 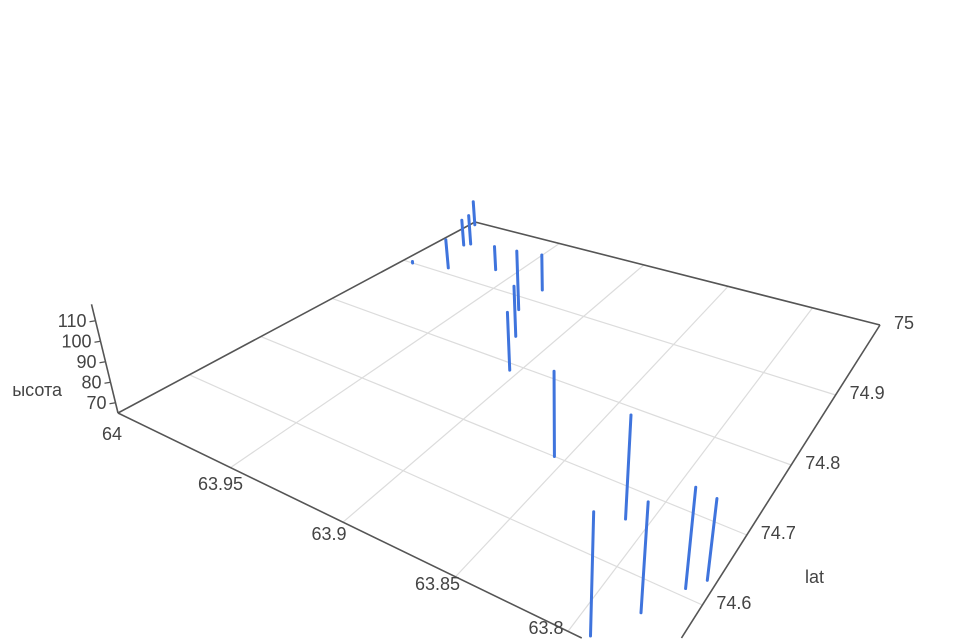 What do you see at coordinates (72, 321) in the screenshot?
I see `z-tick-label: 110` at bounding box center [72, 321].